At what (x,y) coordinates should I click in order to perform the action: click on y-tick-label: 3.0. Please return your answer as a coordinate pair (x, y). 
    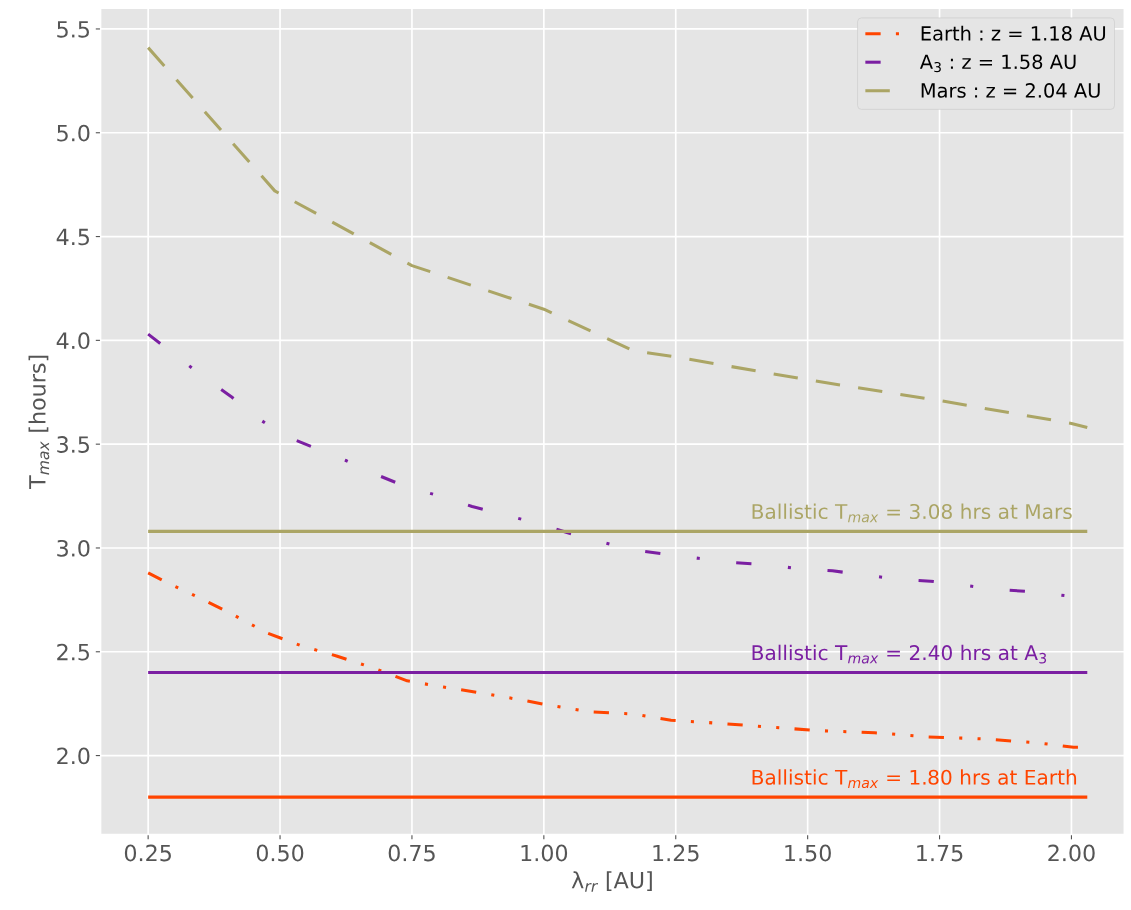
    Looking at the image, I should click on (73, 548).